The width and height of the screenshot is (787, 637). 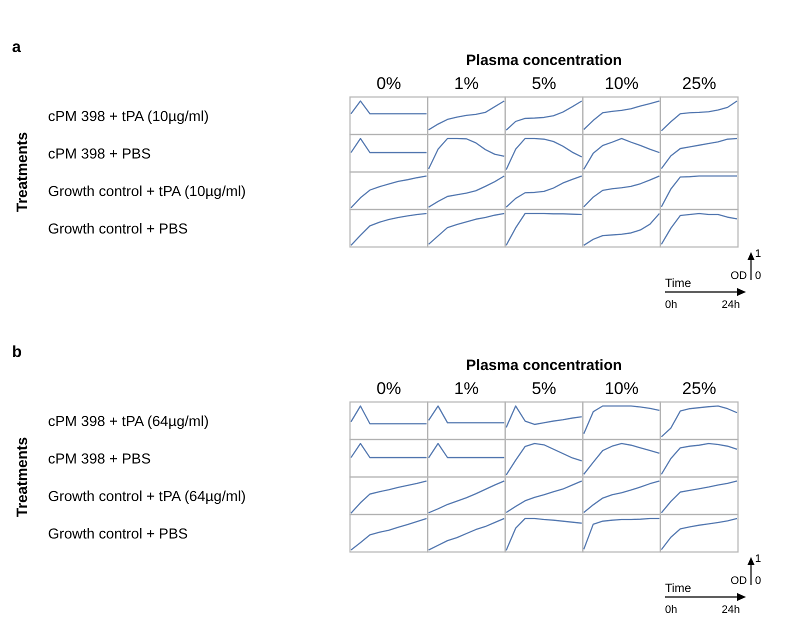 What do you see at coordinates (128, 422) in the screenshot?
I see `y-axis-title: cPM 398 + tPA (64µg/ml)` at bounding box center [128, 422].